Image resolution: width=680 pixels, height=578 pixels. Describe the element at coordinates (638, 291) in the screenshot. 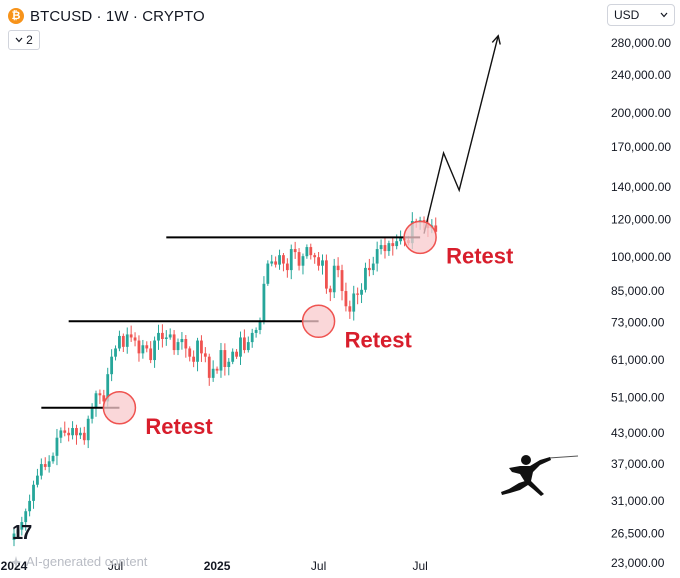

I see `price-tick-label: 85,000.00` at that location.